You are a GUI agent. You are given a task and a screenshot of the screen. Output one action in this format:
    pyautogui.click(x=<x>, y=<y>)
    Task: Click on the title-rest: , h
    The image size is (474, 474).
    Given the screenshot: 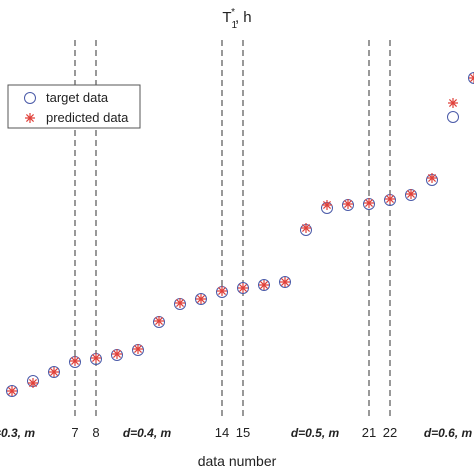 What is the action you would take?
    pyautogui.click(x=243, y=17)
    